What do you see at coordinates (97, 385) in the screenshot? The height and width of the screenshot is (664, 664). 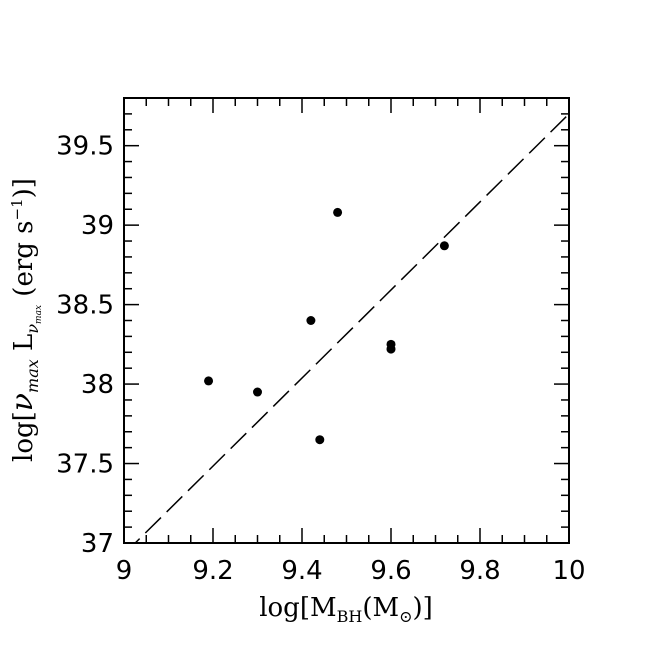 I see `y-tick-label: 38` at bounding box center [97, 385].